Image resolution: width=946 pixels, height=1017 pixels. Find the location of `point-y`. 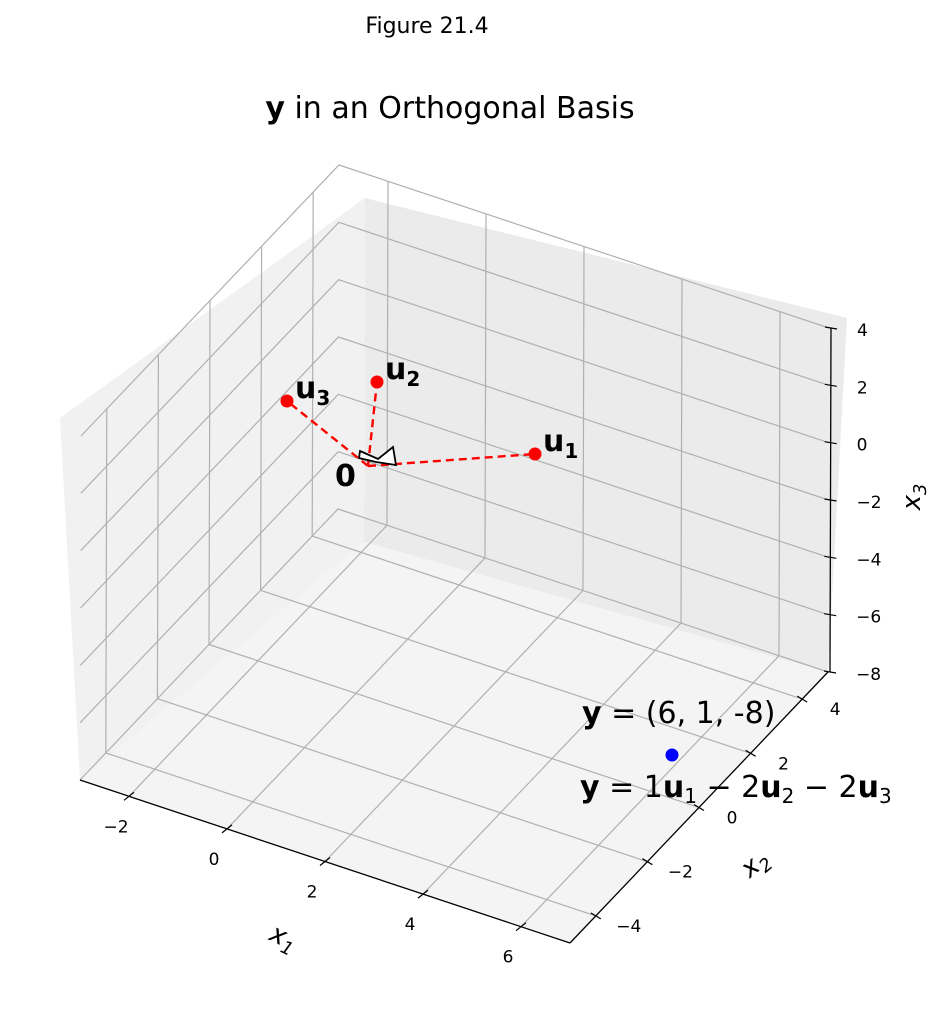

point-y is located at coordinates (672, 755).